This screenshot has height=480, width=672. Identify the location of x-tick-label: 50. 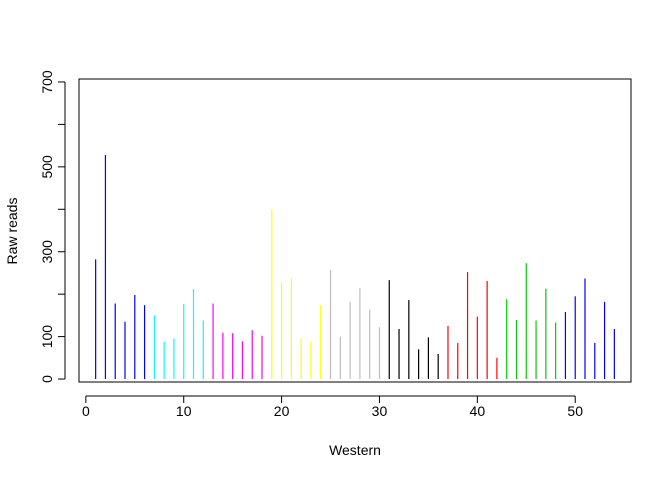
(575, 411).